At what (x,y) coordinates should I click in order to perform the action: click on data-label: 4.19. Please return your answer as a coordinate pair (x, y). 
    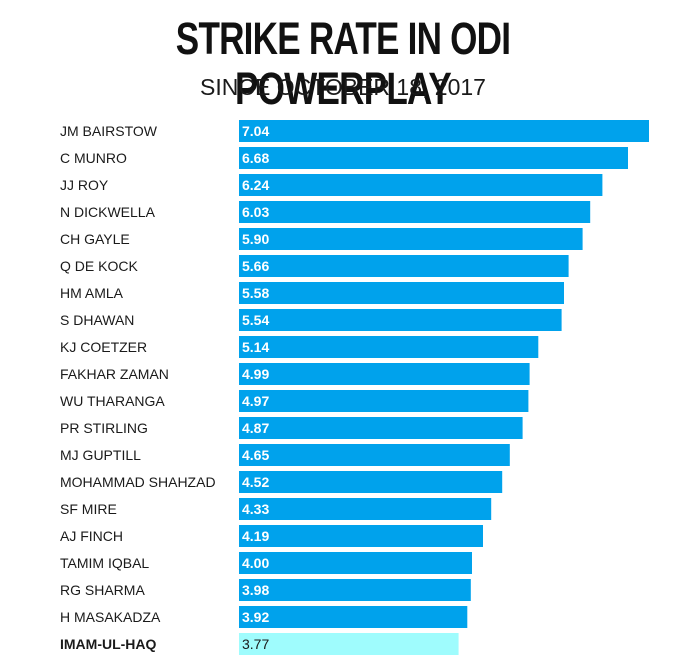
    Looking at the image, I should click on (255, 536).